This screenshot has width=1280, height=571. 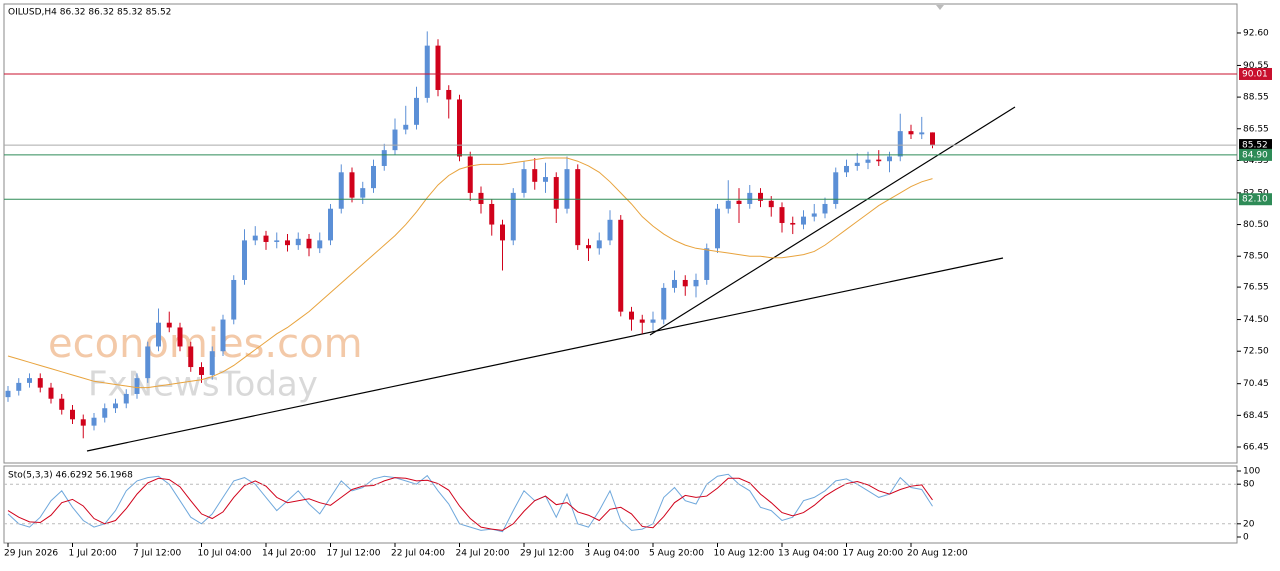 What do you see at coordinates (289, 554) in the screenshot?
I see `x-tick-label: 14 Jul 20:00` at bounding box center [289, 554].